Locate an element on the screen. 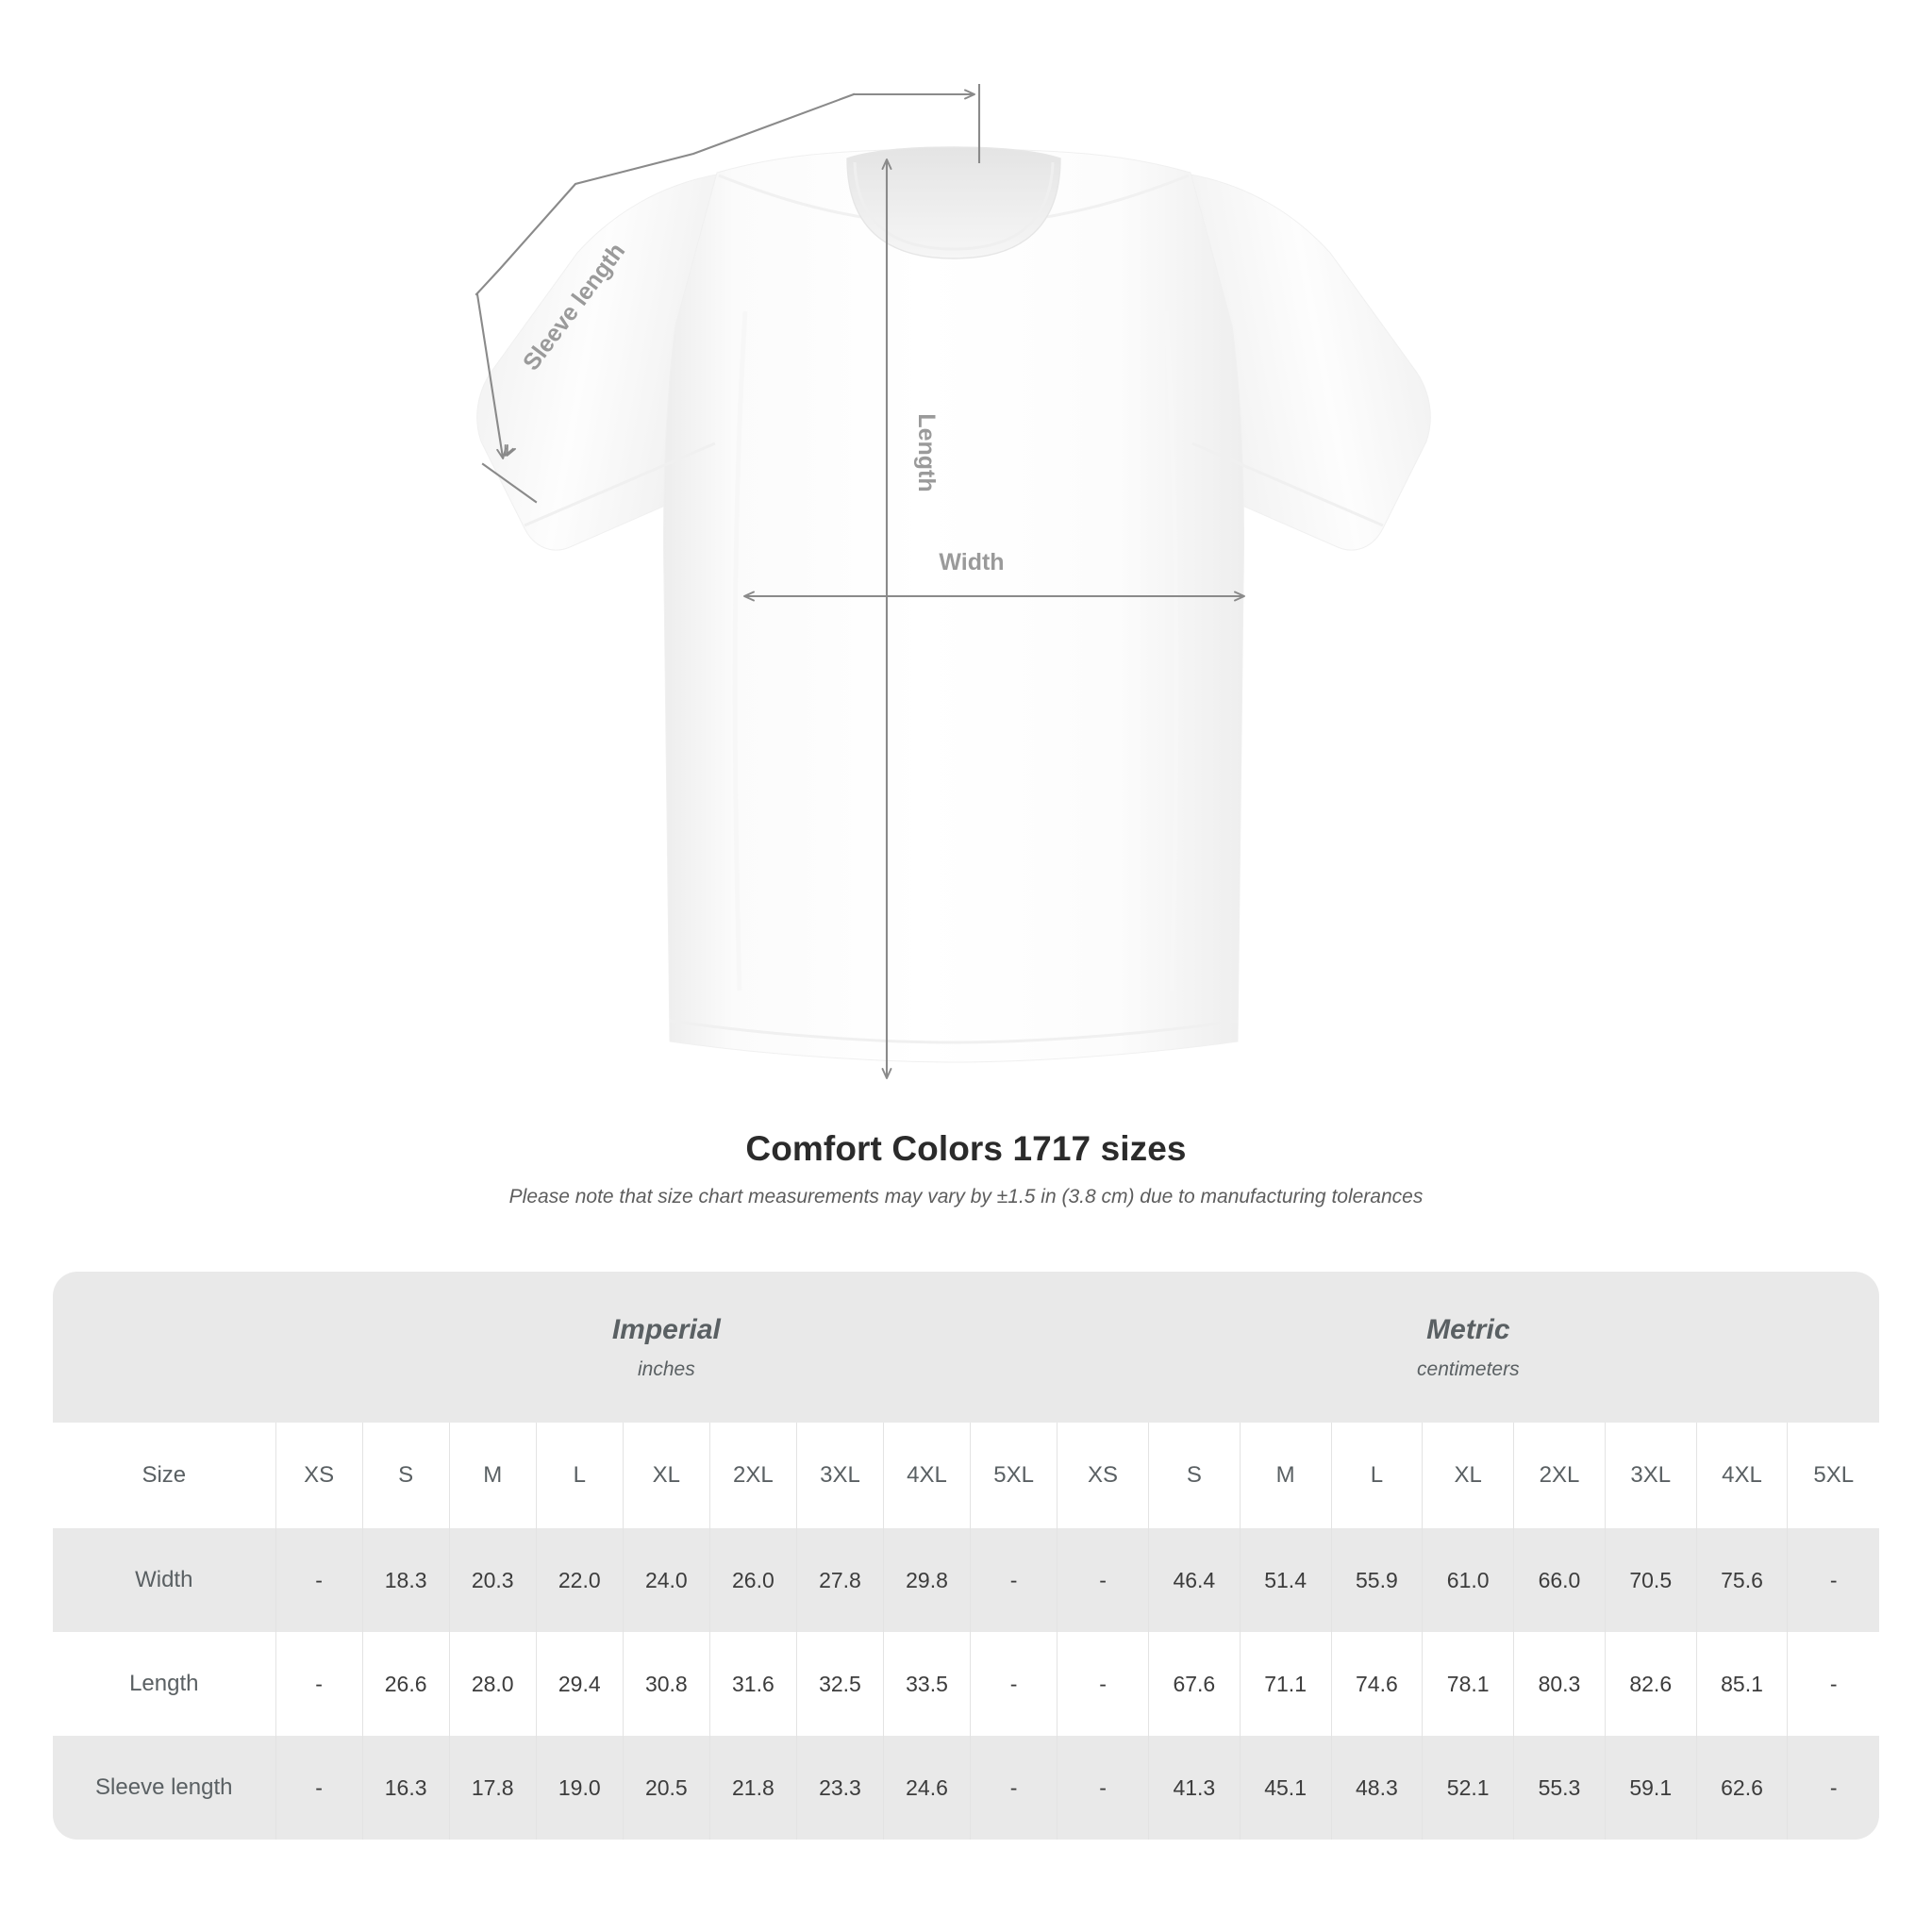 The width and height of the screenshot is (1932, 1932). header-metric-m: M is located at coordinates (1285, 1476).